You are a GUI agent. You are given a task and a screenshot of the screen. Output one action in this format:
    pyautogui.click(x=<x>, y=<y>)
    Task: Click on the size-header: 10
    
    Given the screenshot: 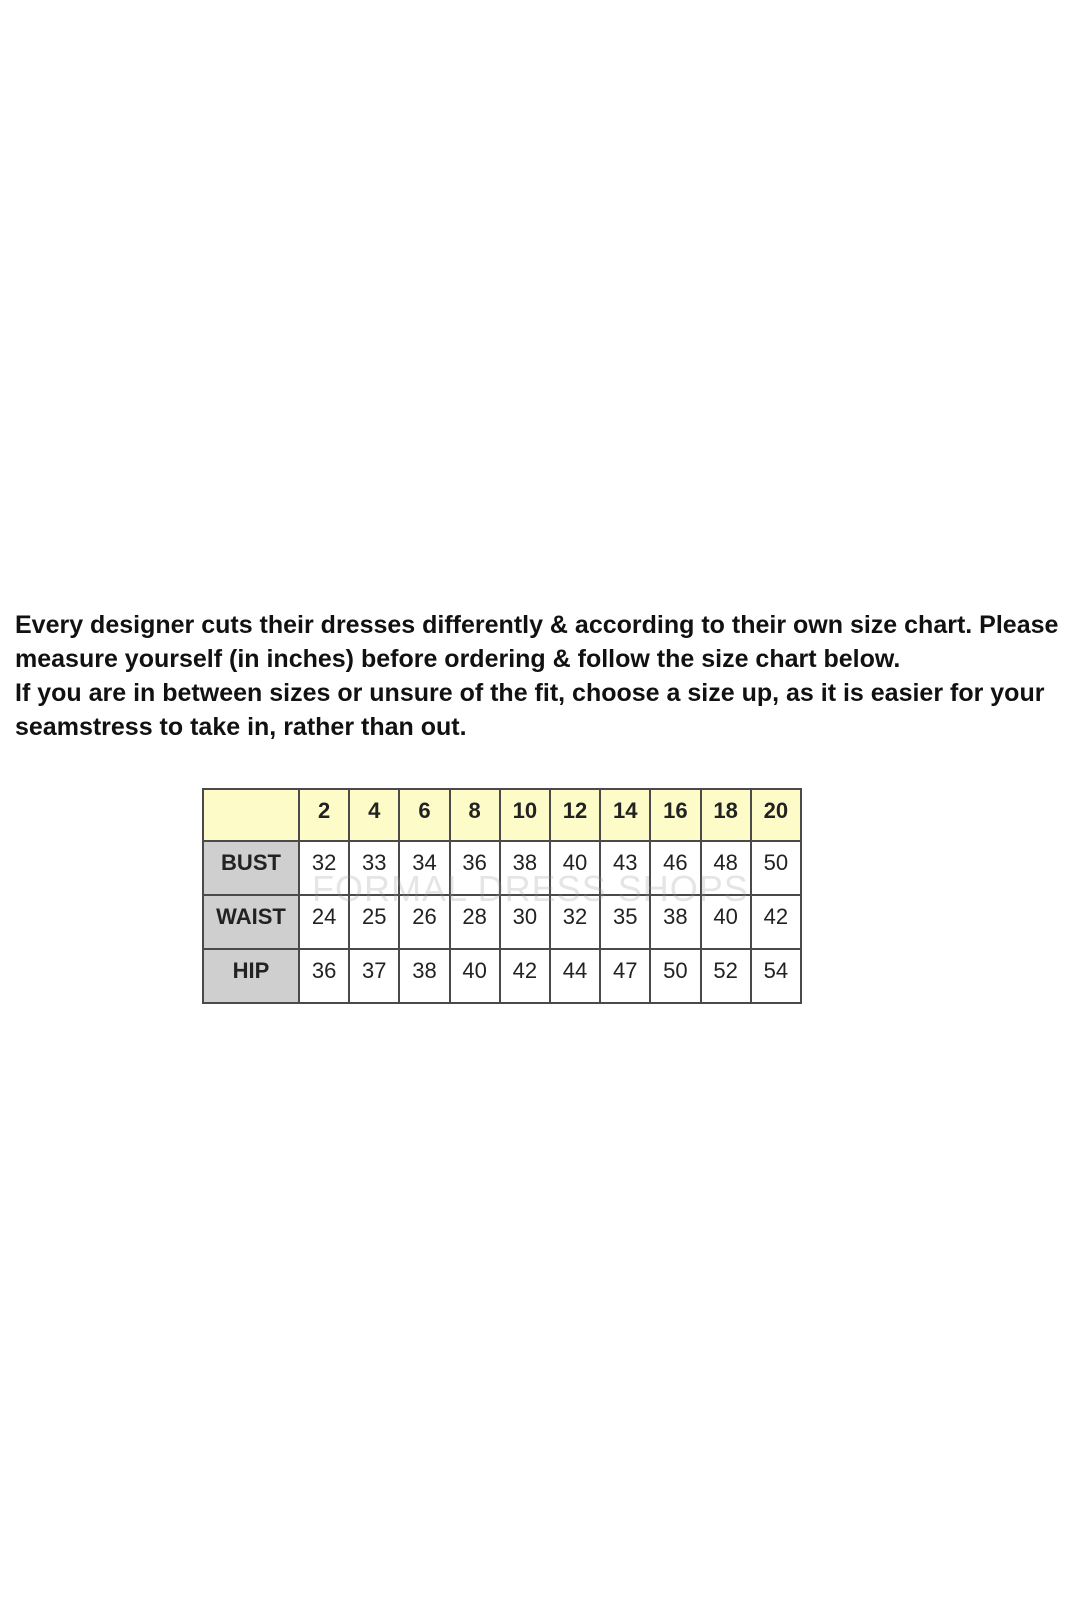 What is the action you would take?
    pyautogui.click(x=524, y=815)
    